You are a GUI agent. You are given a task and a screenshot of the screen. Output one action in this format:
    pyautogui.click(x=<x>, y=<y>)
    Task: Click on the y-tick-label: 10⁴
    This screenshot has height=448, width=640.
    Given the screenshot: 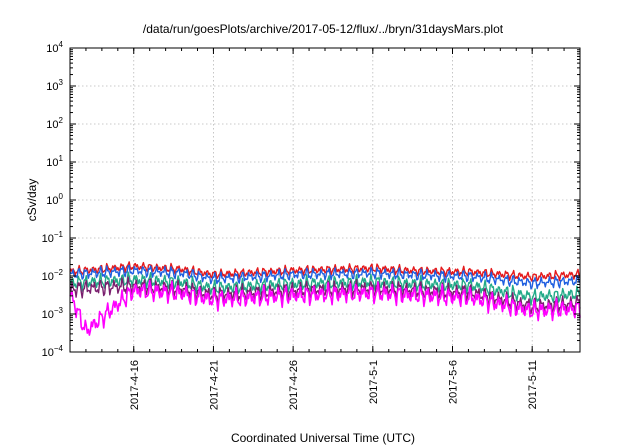 What is the action you would take?
    pyautogui.click(x=54, y=47)
    